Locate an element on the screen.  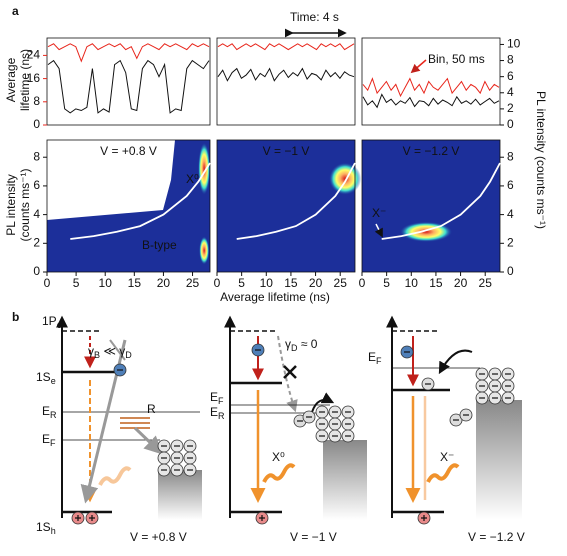
h-level-part: h is located at coordinates (53, 531).